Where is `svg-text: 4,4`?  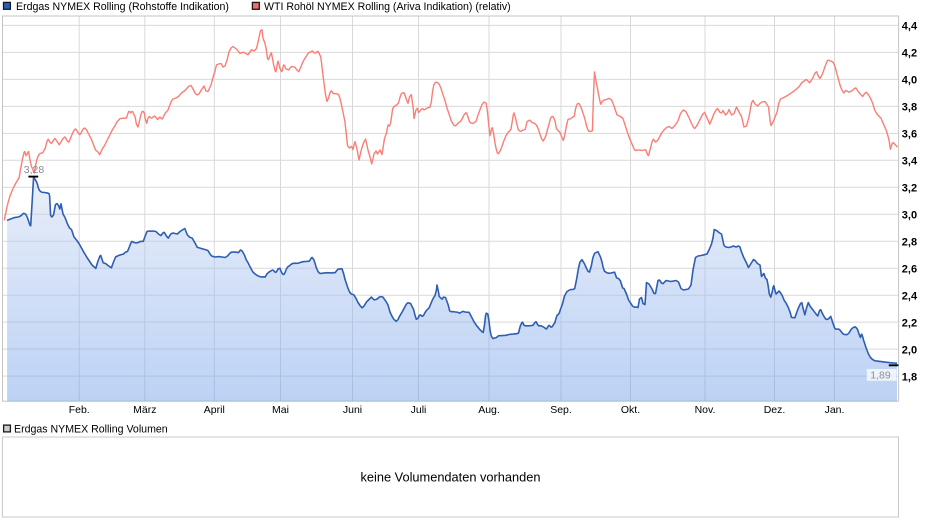
svg-text: 4,4 is located at coordinates (910, 27).